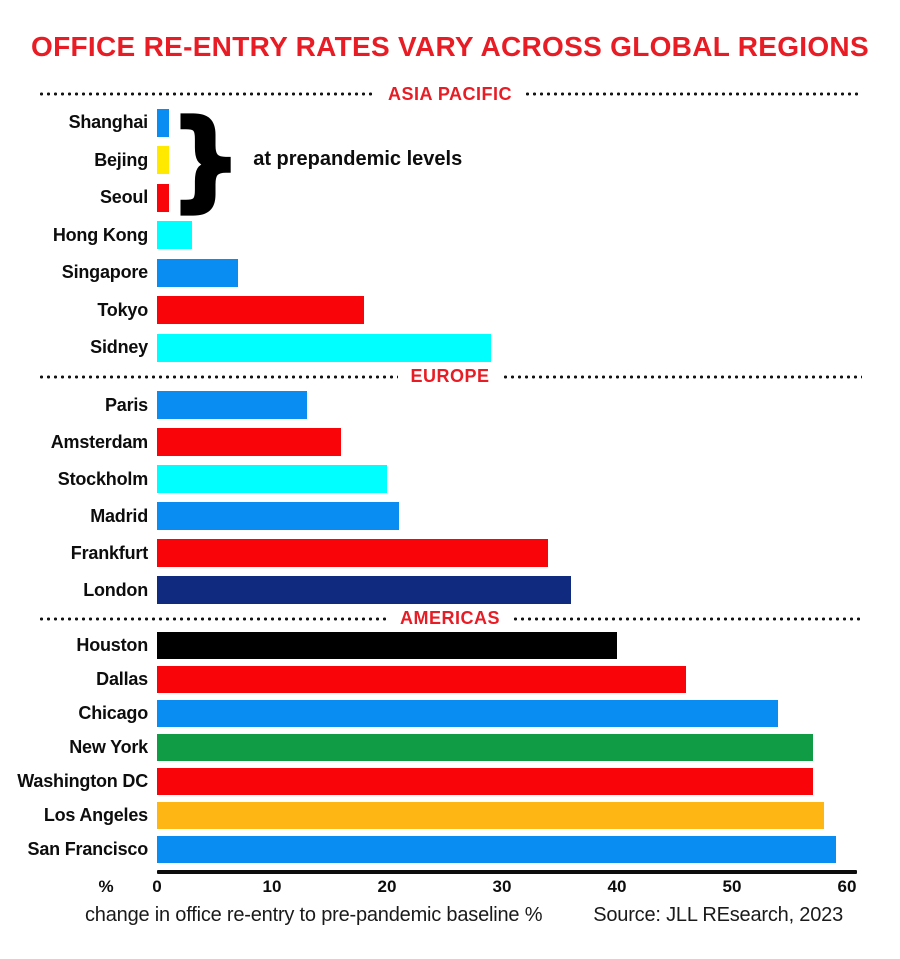 The width and height of the screenshot is (900, 959). Describe the element at coordinates (102, 478) in the screenshot. I see `city-label: Stockholm` at that location.